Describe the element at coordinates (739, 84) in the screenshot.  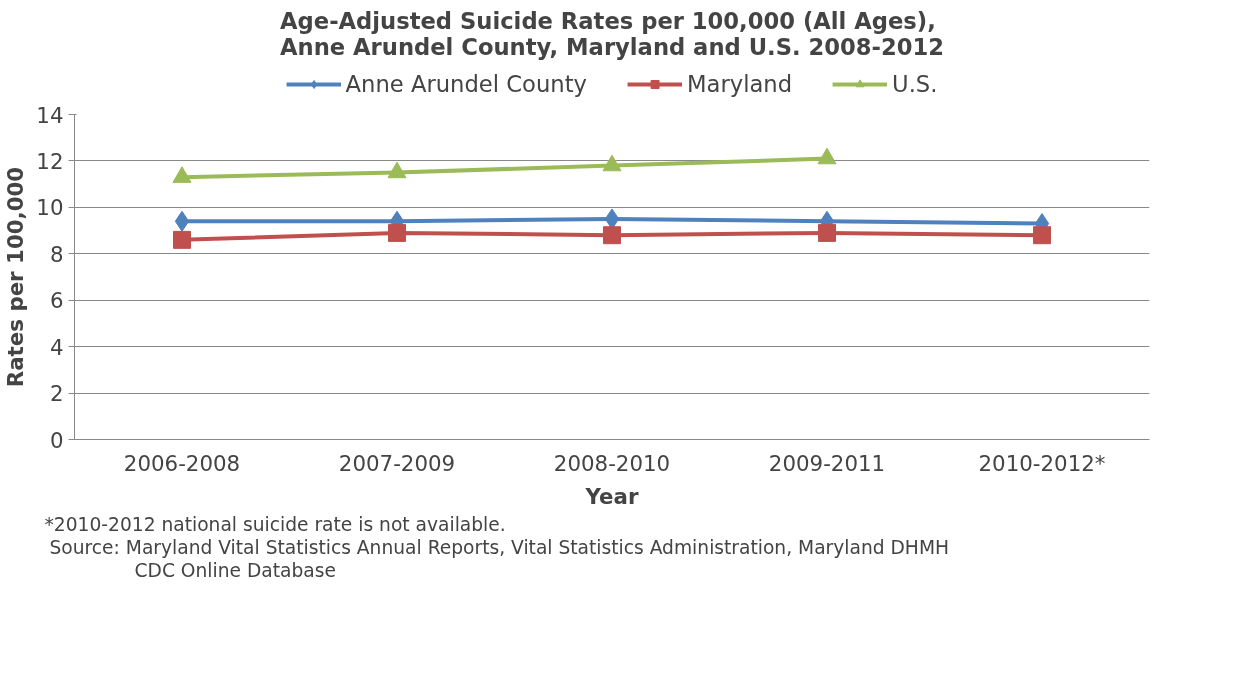
I see `legend-label: Maryland` at that location.